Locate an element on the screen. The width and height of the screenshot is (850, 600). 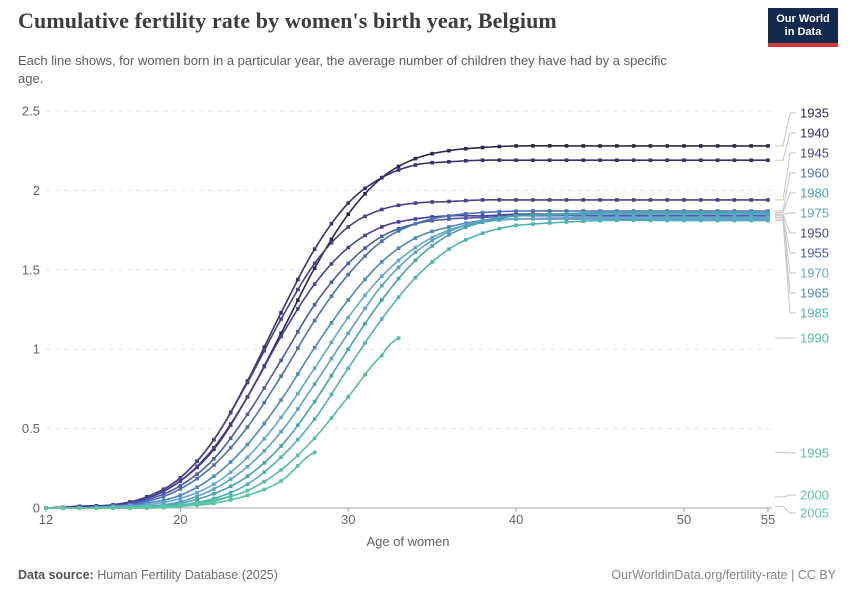
series-label-1940: 1940 is located at coordinates (814, 133).